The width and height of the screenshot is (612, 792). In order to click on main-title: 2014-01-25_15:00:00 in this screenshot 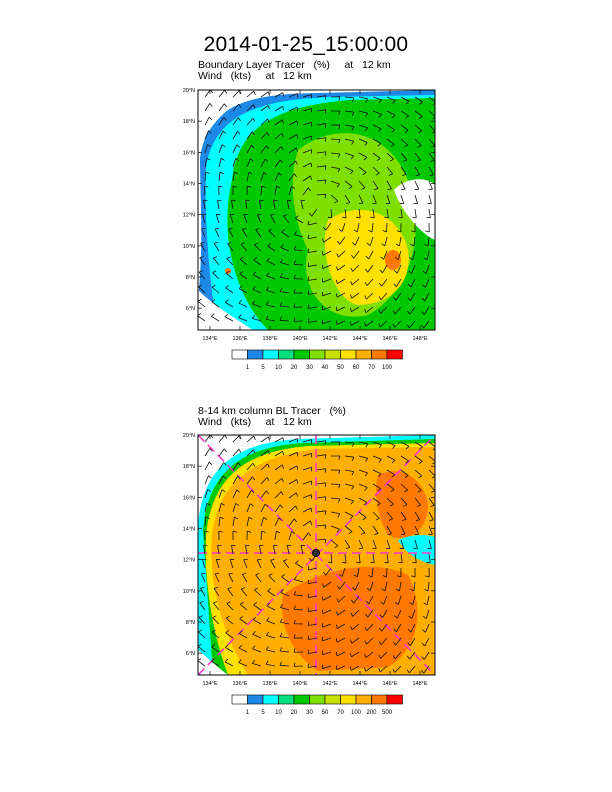, I will do `click(306, 44)`.